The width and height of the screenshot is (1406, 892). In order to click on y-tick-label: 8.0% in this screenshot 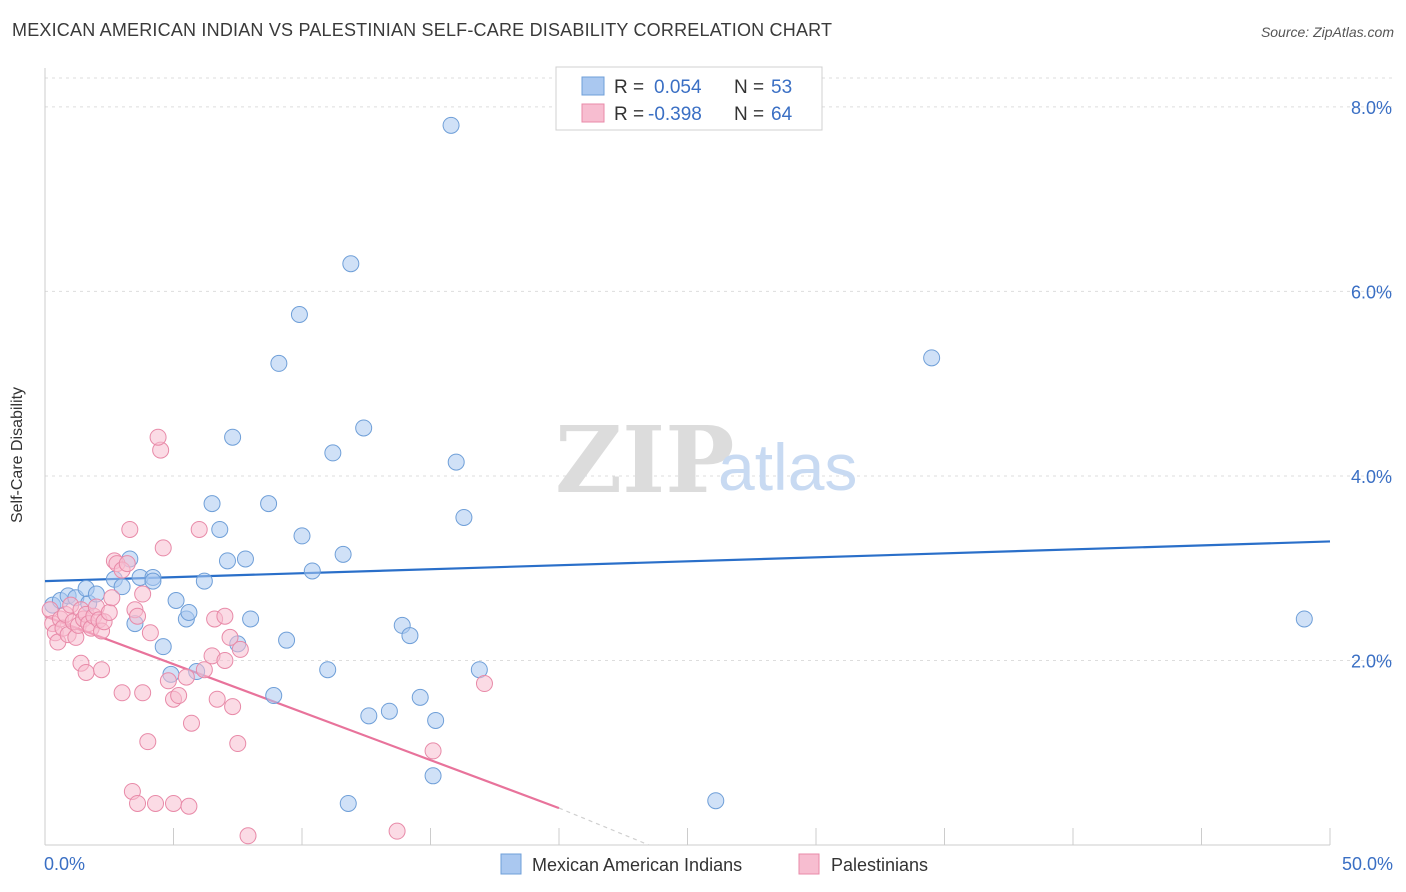, I will do `click(1371, 108)`.